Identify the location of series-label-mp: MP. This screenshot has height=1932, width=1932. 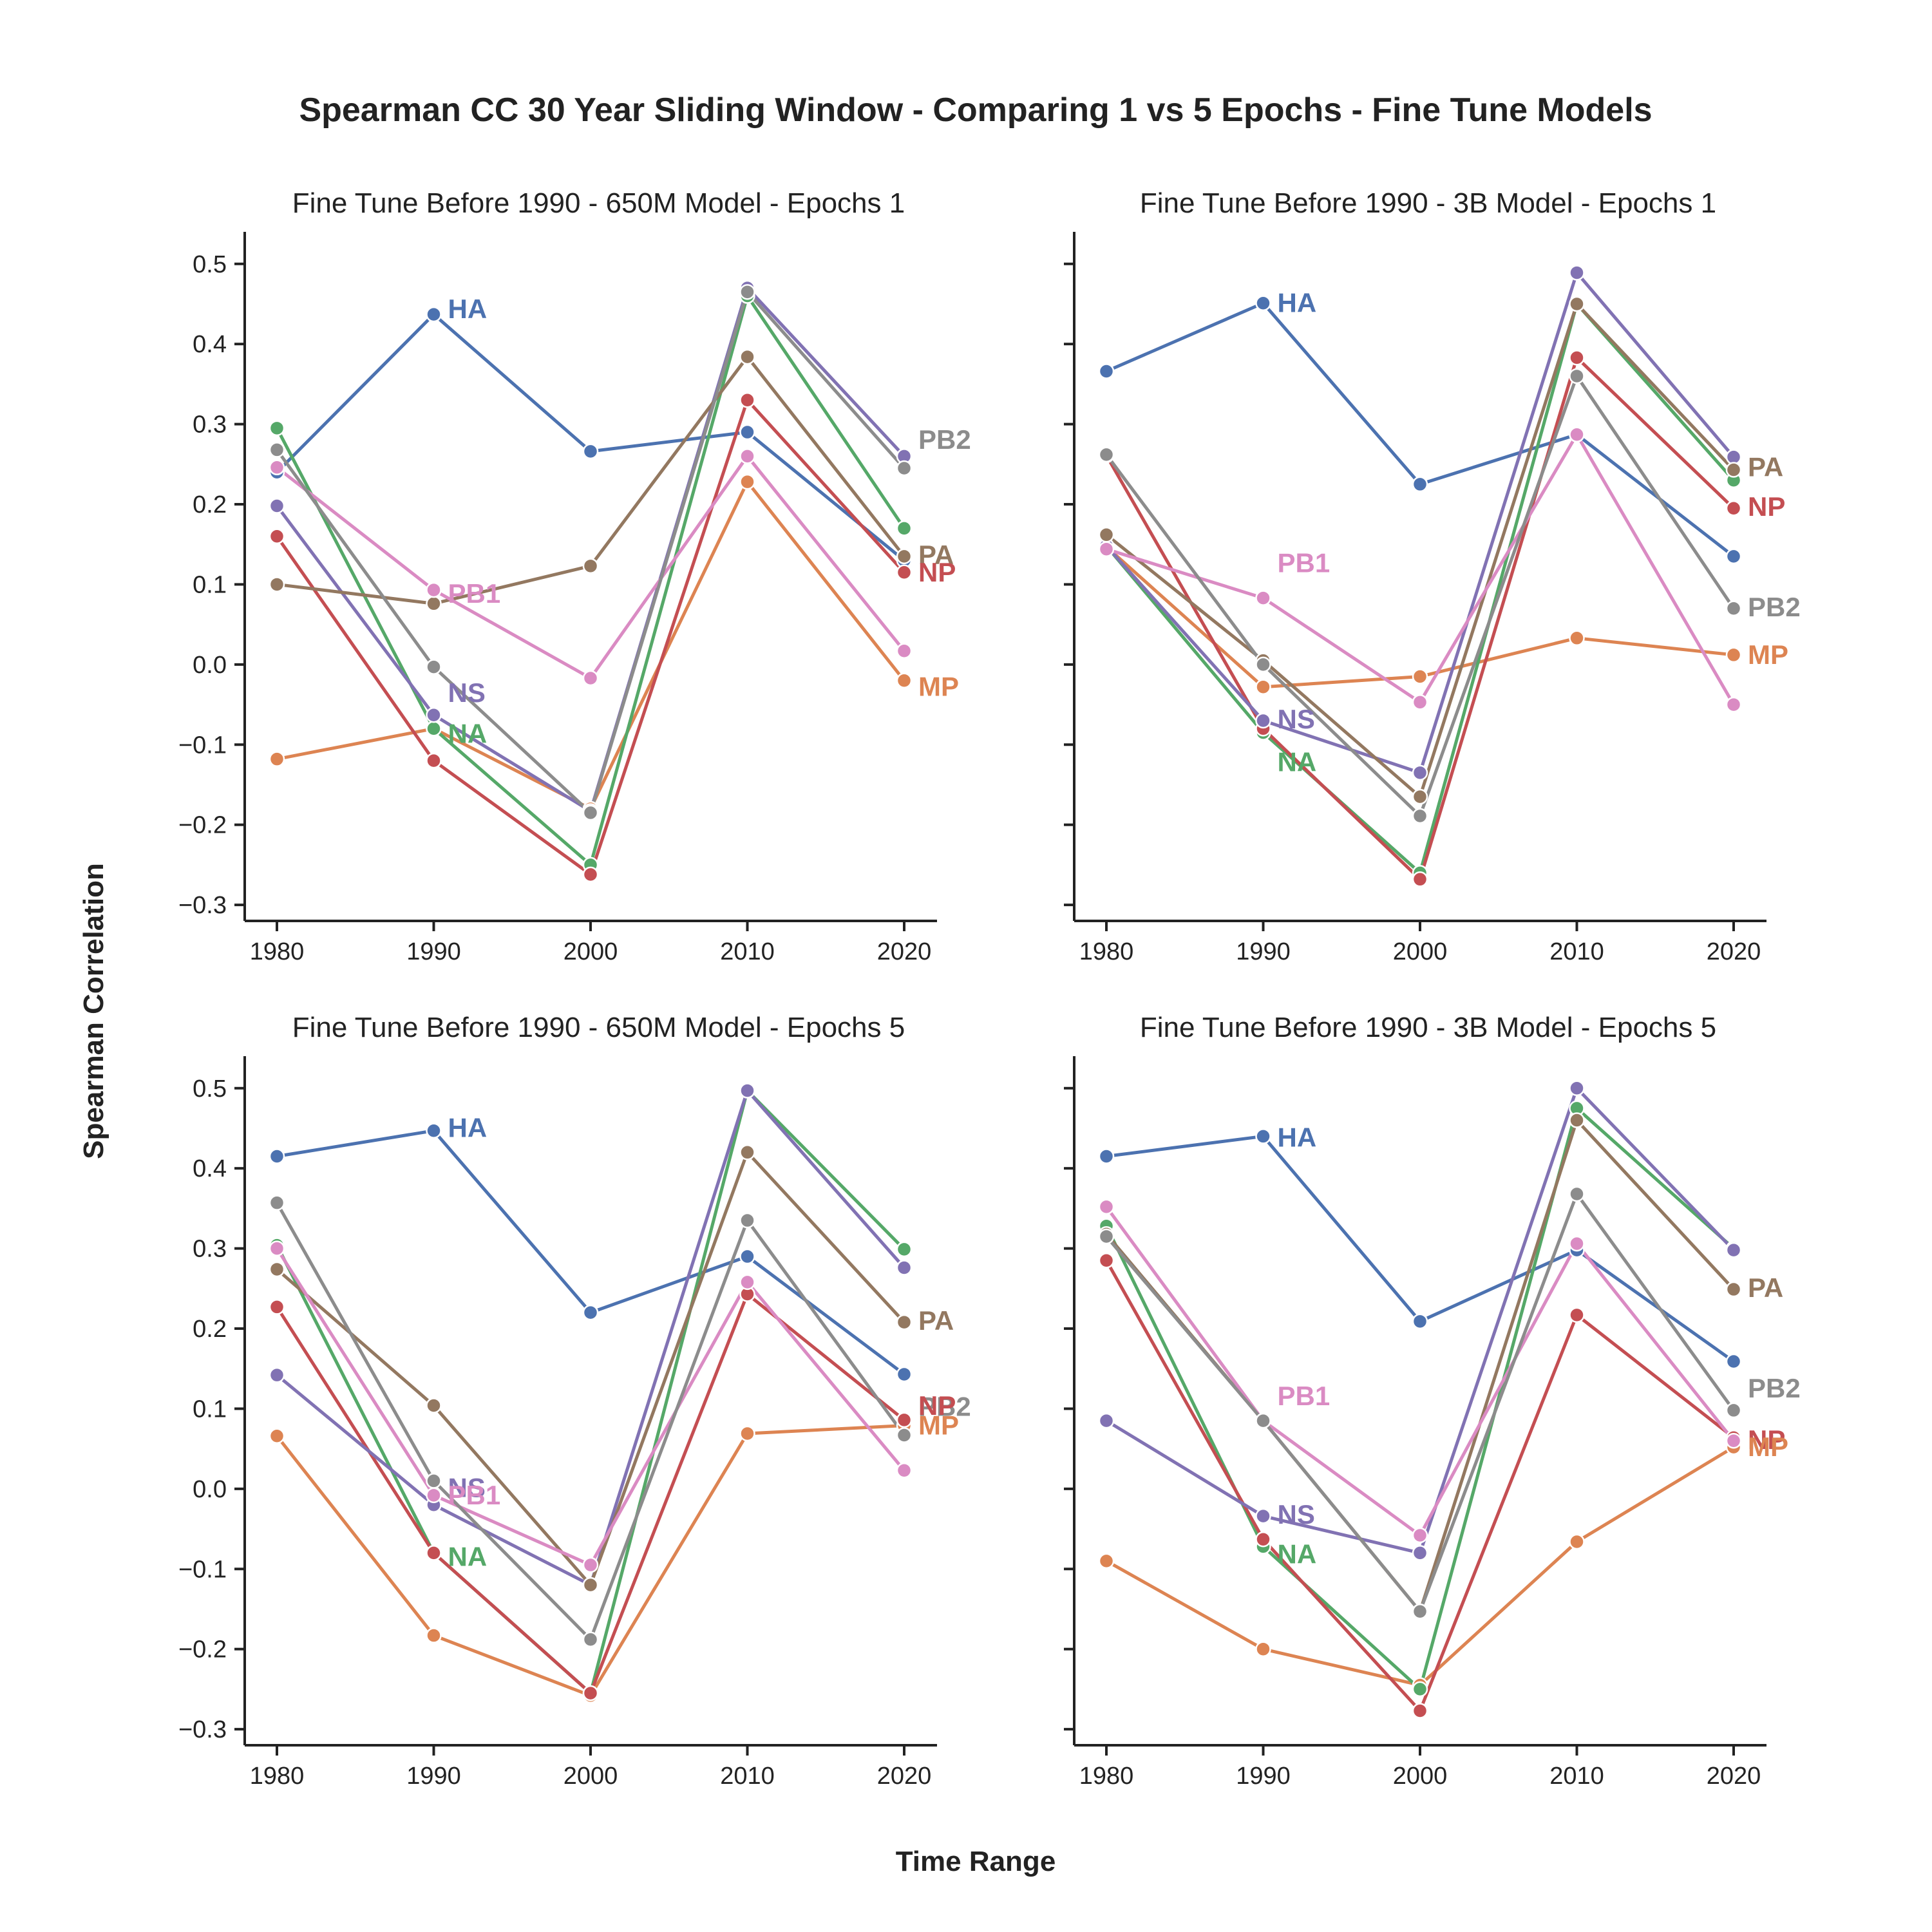
(939, 687).